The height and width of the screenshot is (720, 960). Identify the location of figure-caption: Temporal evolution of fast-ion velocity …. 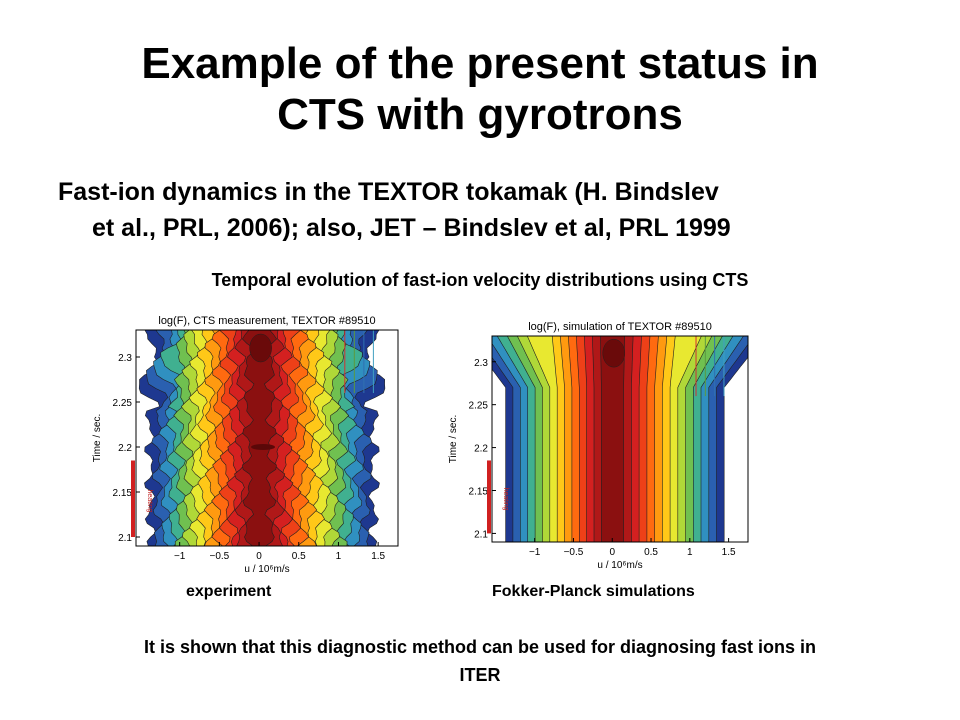
(480, 280).